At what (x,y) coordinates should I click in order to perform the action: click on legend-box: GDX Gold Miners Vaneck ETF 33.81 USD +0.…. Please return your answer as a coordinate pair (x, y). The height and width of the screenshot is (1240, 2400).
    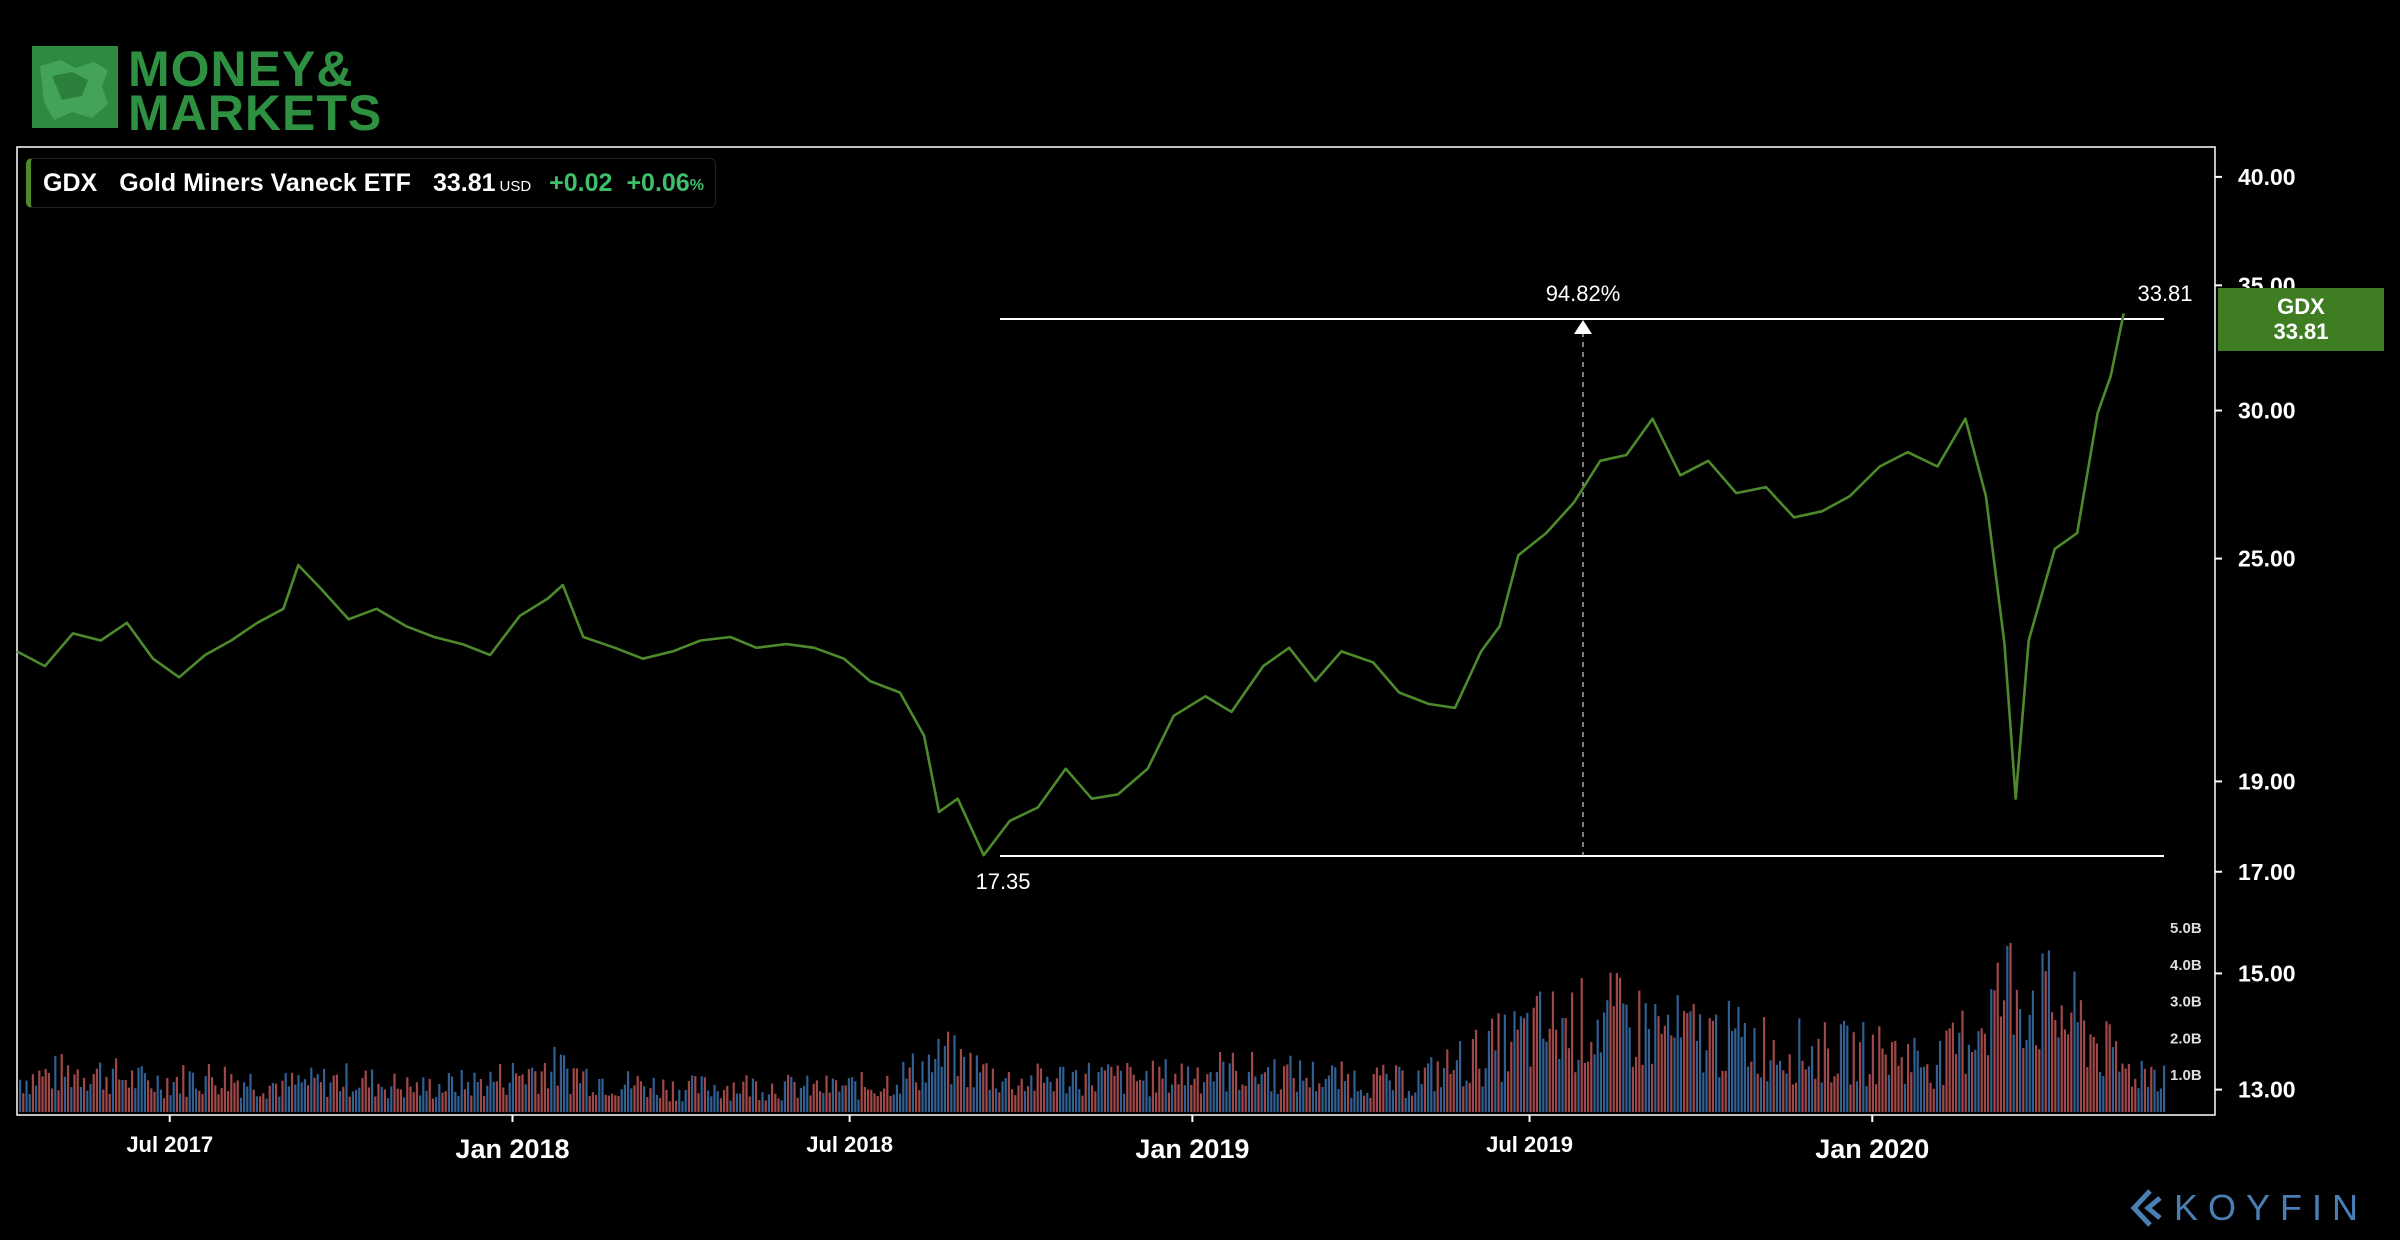
    Looking at the image, I should click on (371, 183).